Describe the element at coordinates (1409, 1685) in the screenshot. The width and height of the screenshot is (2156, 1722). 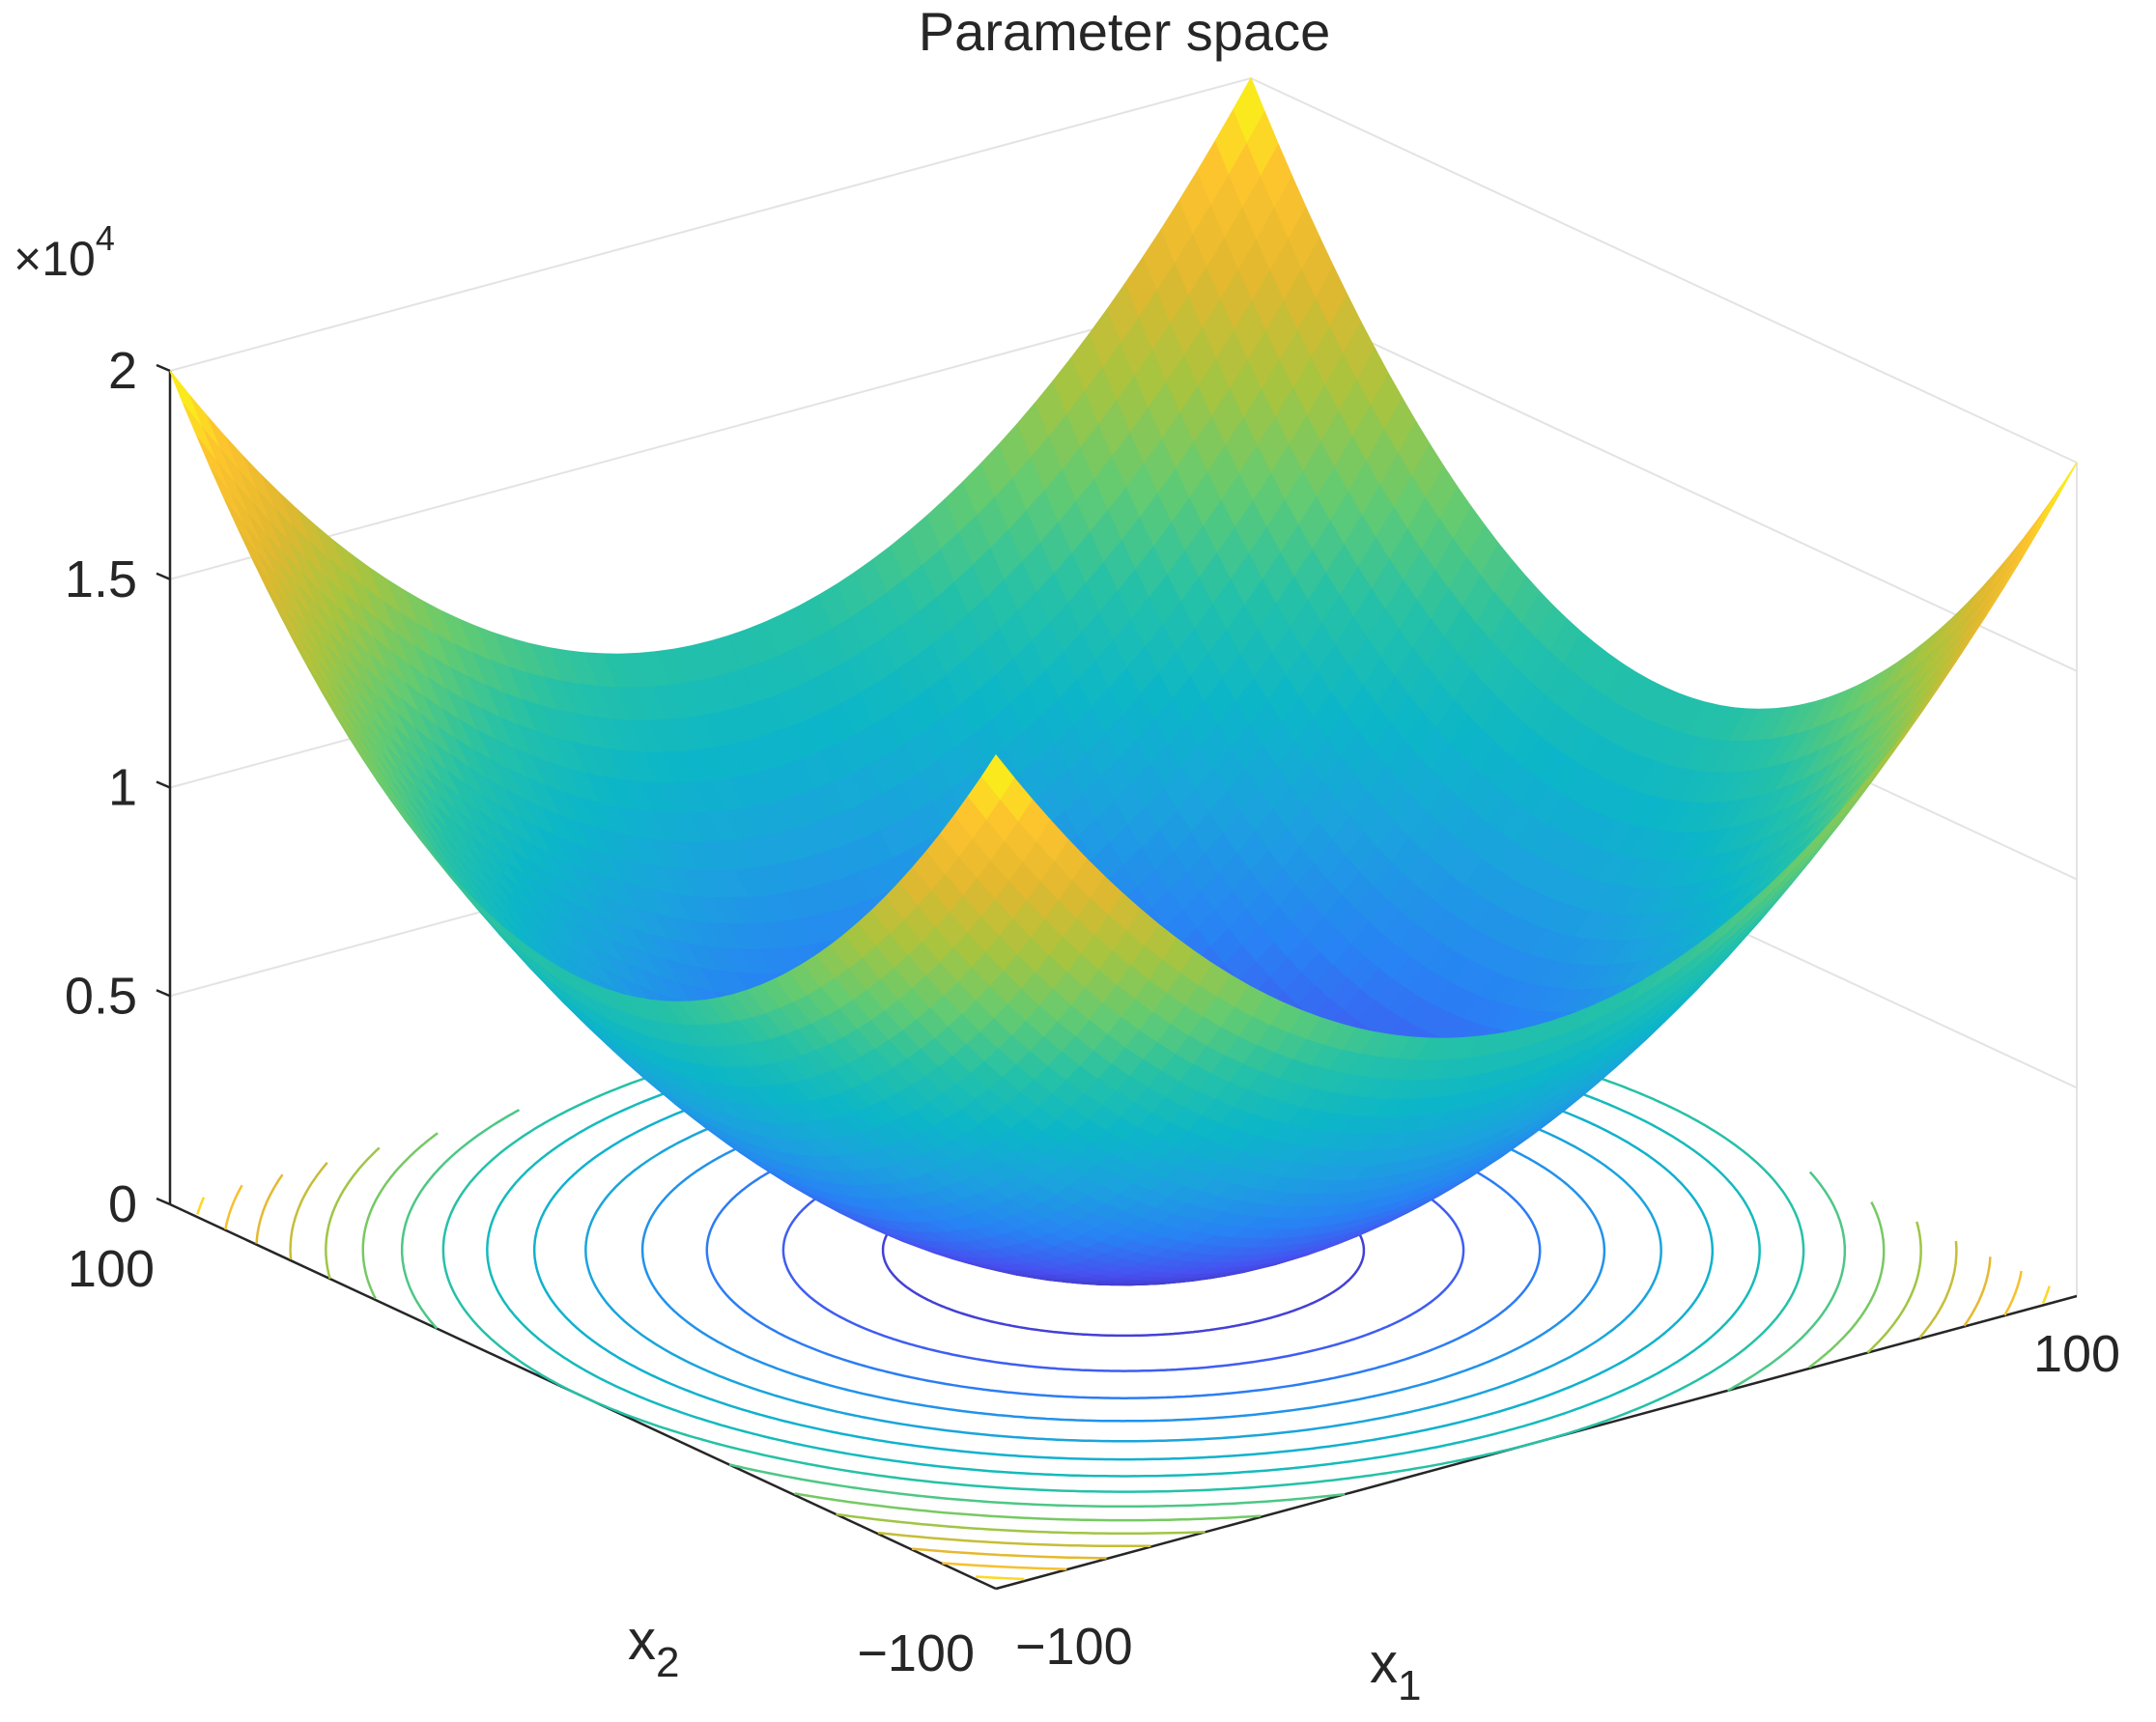
I see `x1-axis-label-sub: 1` at that location.